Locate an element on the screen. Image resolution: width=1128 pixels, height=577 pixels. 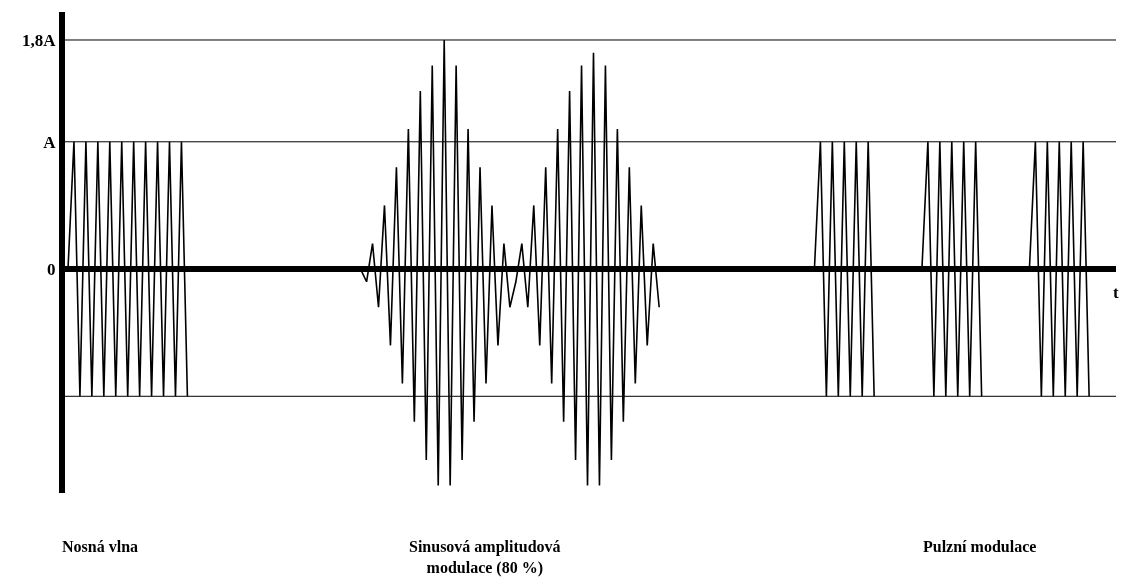
y-tick-label: 0 is located at coordinates (51, 269).